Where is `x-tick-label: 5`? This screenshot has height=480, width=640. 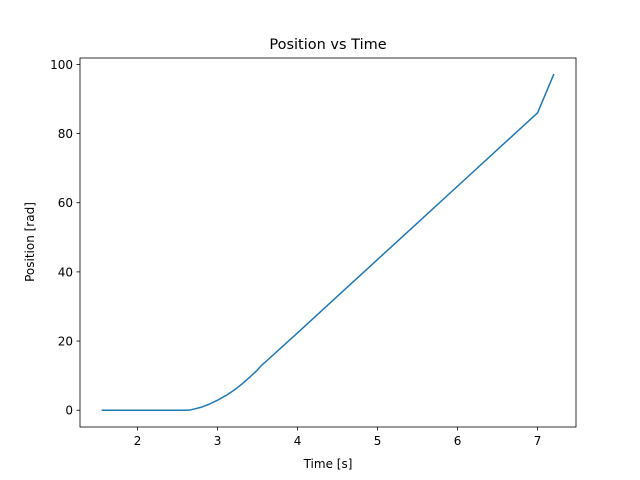
x-tick-label: 5 is located at coordinates (378, 441).